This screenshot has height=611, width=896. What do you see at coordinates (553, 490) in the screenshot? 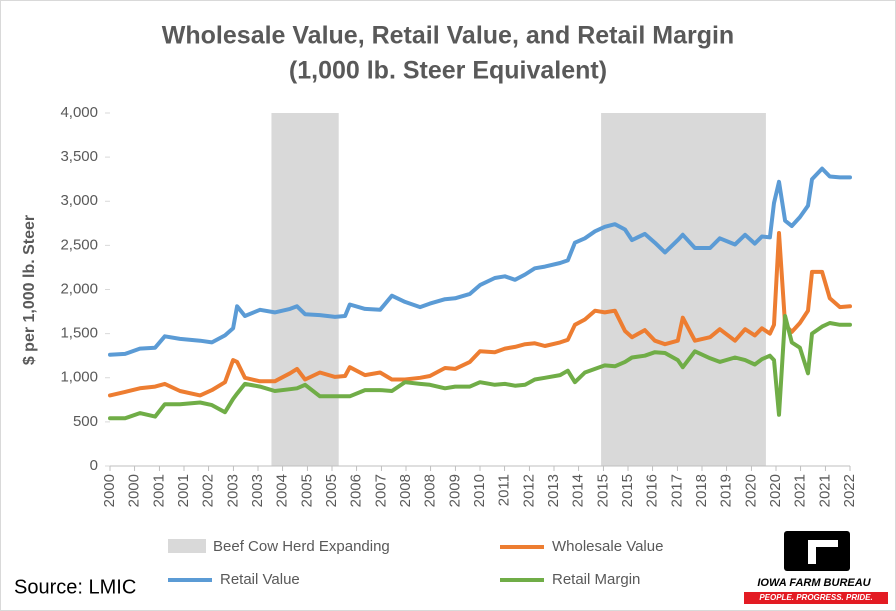
I see `x-tick-label: 2013` at bounding box center [553, 490].